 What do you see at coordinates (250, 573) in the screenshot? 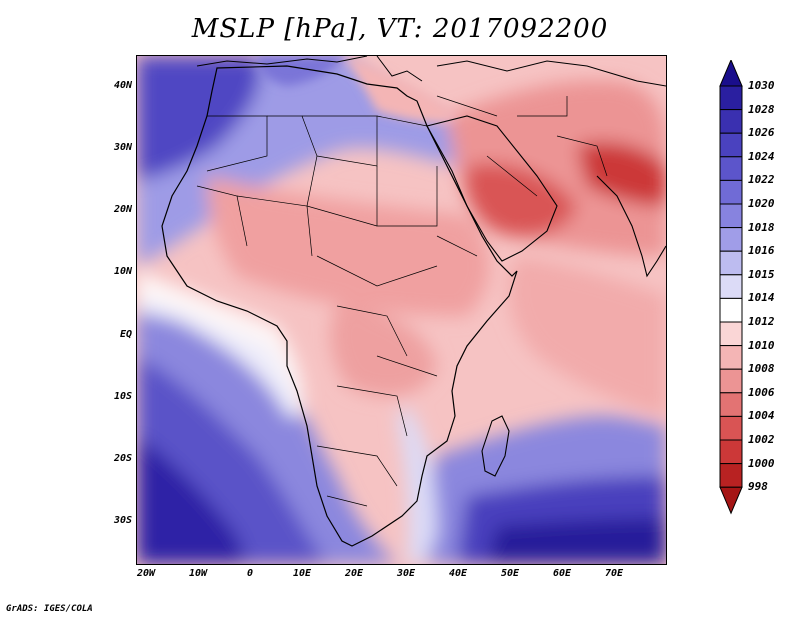
I see `lon-tick-label: 0` at bounding box center [250, 573].